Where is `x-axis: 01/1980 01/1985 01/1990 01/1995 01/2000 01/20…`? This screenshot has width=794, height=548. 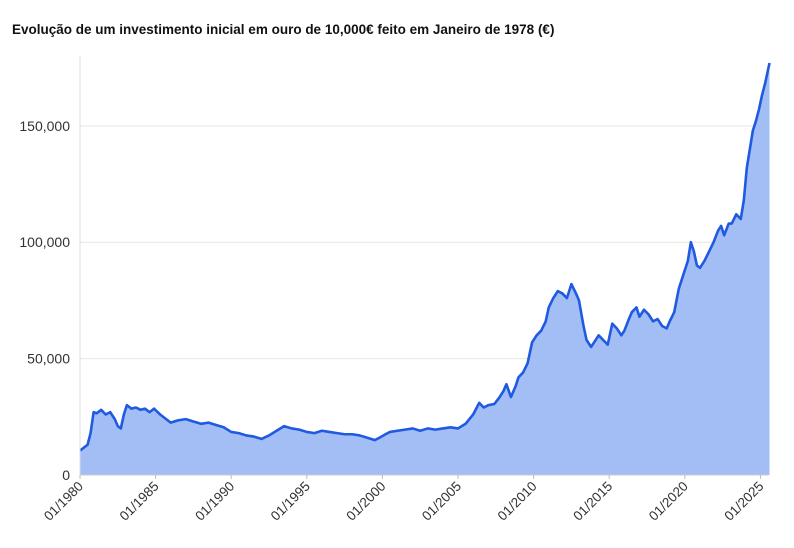 x-axis: 01/1980 01/1985 01/1990 01/1995 01/2000 01/20… is located at coordinates (404, 499).